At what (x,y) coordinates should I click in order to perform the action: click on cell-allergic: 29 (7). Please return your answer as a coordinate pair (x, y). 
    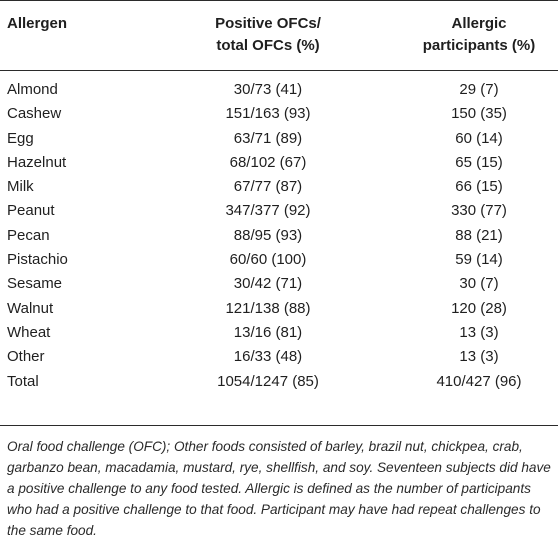
    Looking at the image, I should click on (479, 89).